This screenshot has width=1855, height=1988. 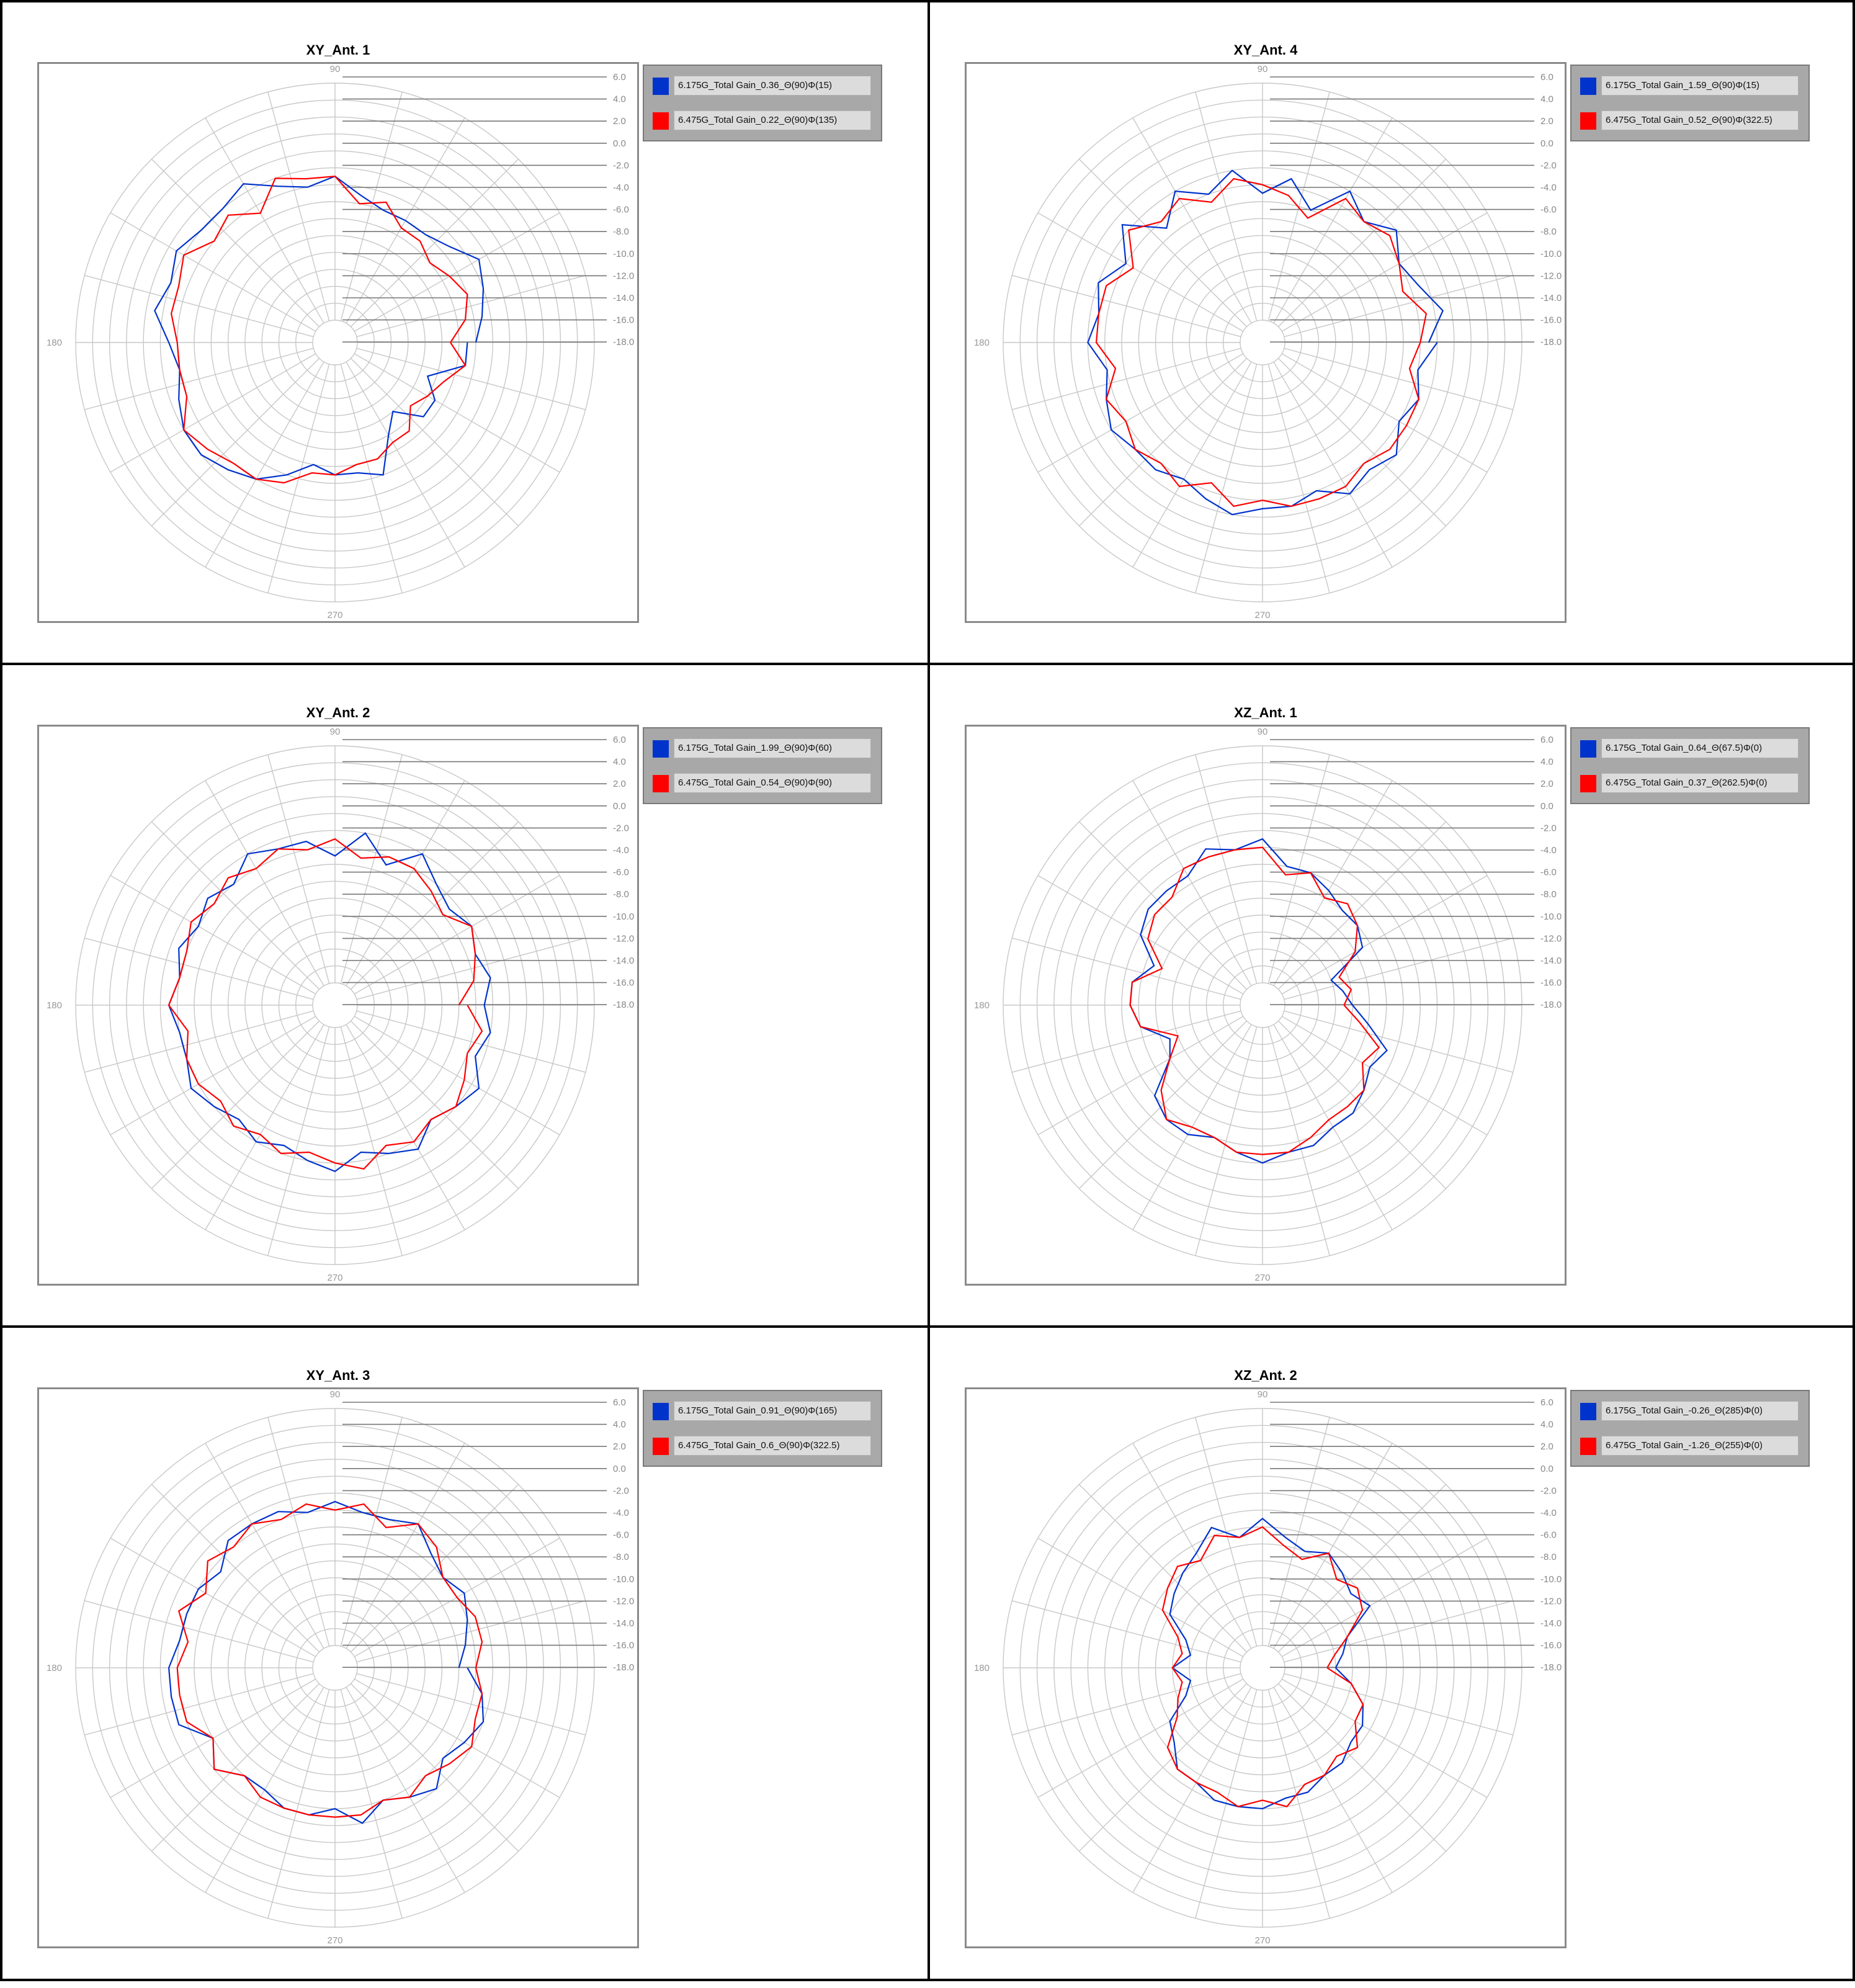 What do you see at coordinates (772, 1446) in the screenshot?
I see `legend-label: 6.475G_Total Gain_0.6_Θ(90)Φ(322.5)` at bounding box center [772, 1446].